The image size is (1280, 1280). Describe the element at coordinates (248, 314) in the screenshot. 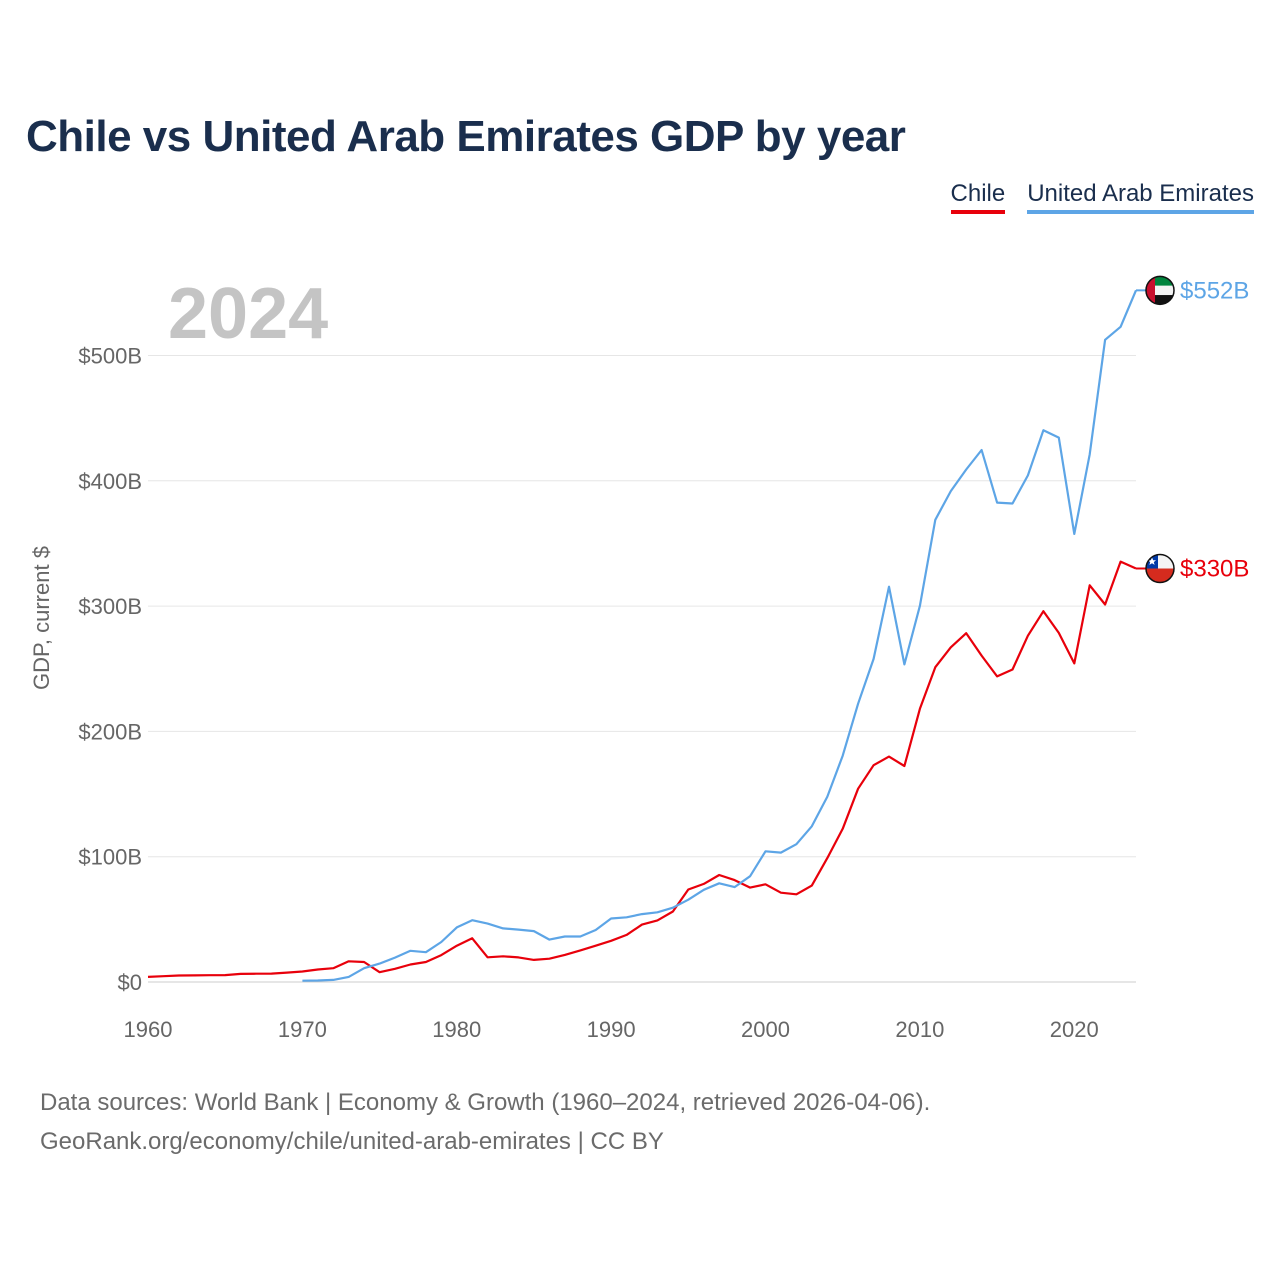

I see `year-watermark: 2024` at that location.